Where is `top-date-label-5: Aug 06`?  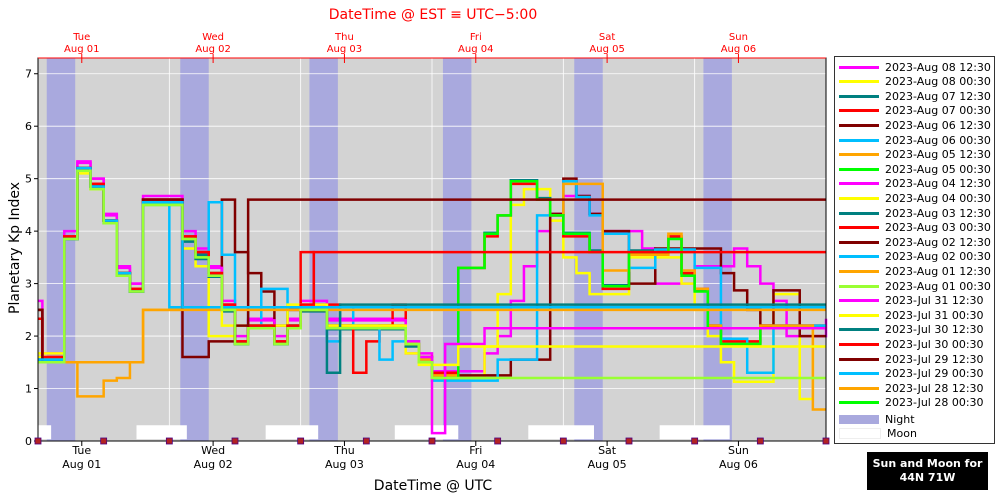 top-date-label-5: Aug 06 is located at coordinates (738, 49).